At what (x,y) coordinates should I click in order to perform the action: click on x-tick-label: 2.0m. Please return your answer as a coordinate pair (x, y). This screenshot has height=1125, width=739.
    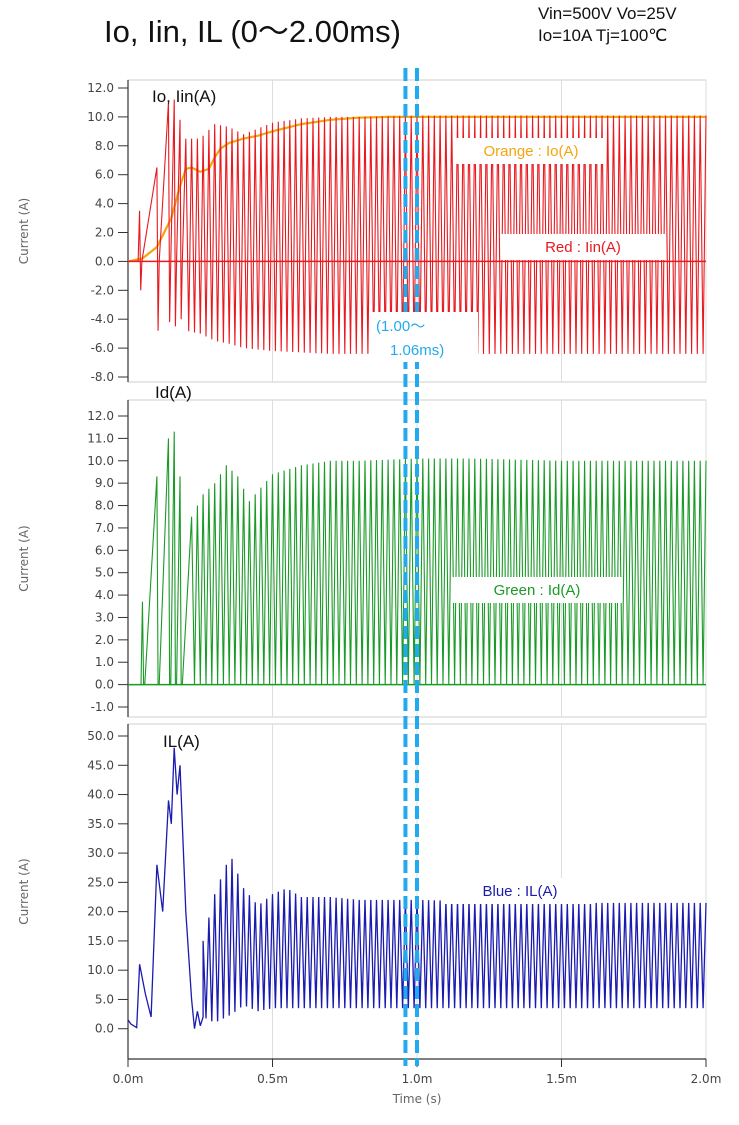
    Looking at the image, I should click on (706, 1079).